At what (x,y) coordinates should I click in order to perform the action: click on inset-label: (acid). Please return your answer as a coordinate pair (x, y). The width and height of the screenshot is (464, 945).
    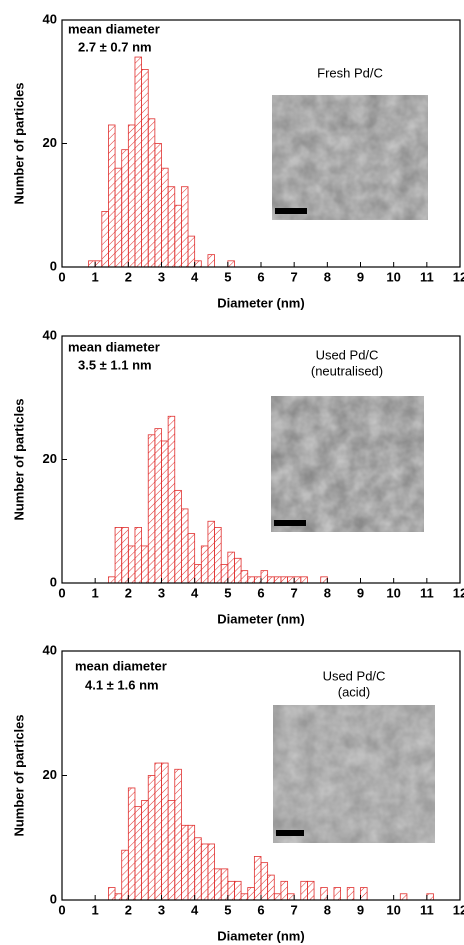
    Looking at the image, I should click on (354, 691).